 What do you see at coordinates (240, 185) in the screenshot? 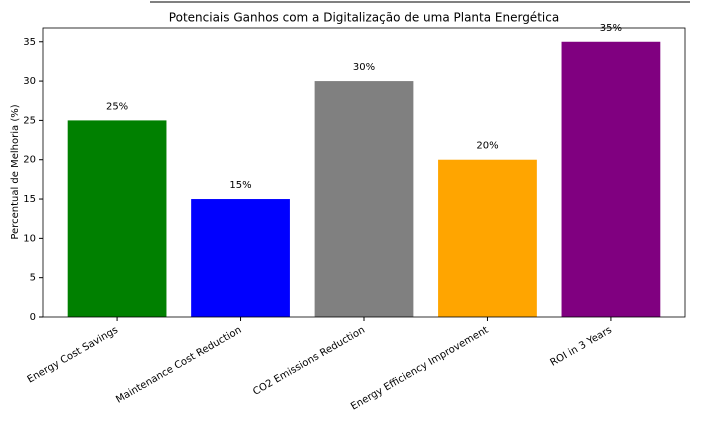
I see `value-label: 15%` at bounding box center [240, 185].